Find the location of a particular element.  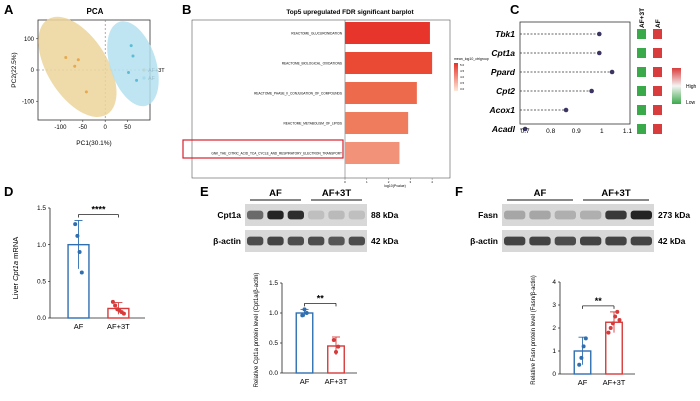

barplot-legend-tick: 4.0 is located at coordinates (462, 77).